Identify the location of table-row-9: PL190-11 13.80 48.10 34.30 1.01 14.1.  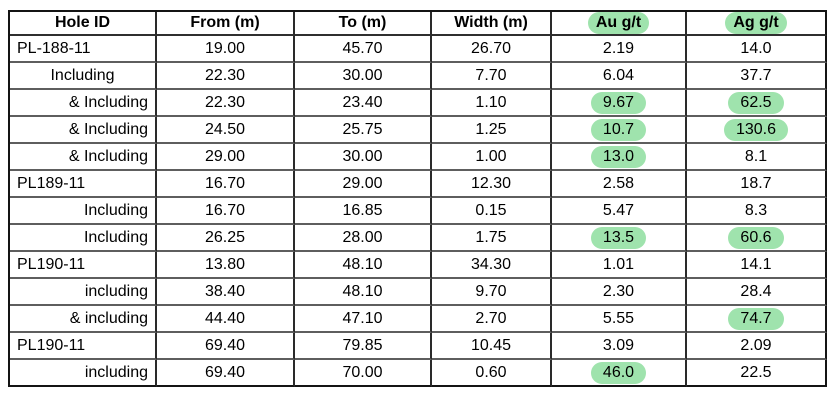
(418, 265).